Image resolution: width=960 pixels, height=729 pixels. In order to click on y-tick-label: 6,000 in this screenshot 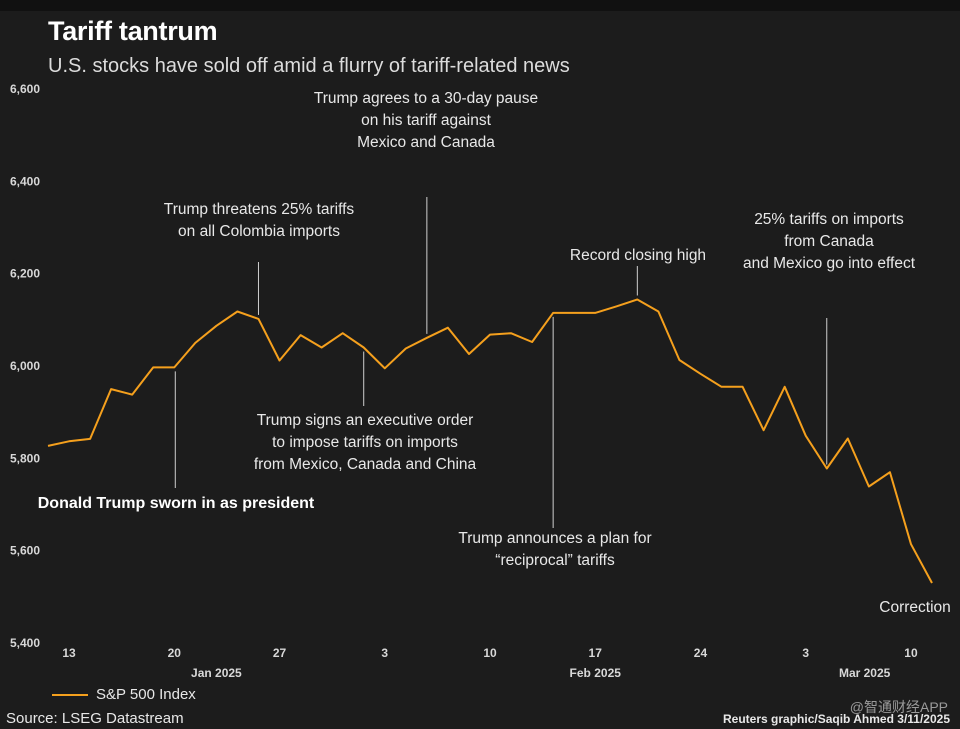, I will do `click(25, 366)`.